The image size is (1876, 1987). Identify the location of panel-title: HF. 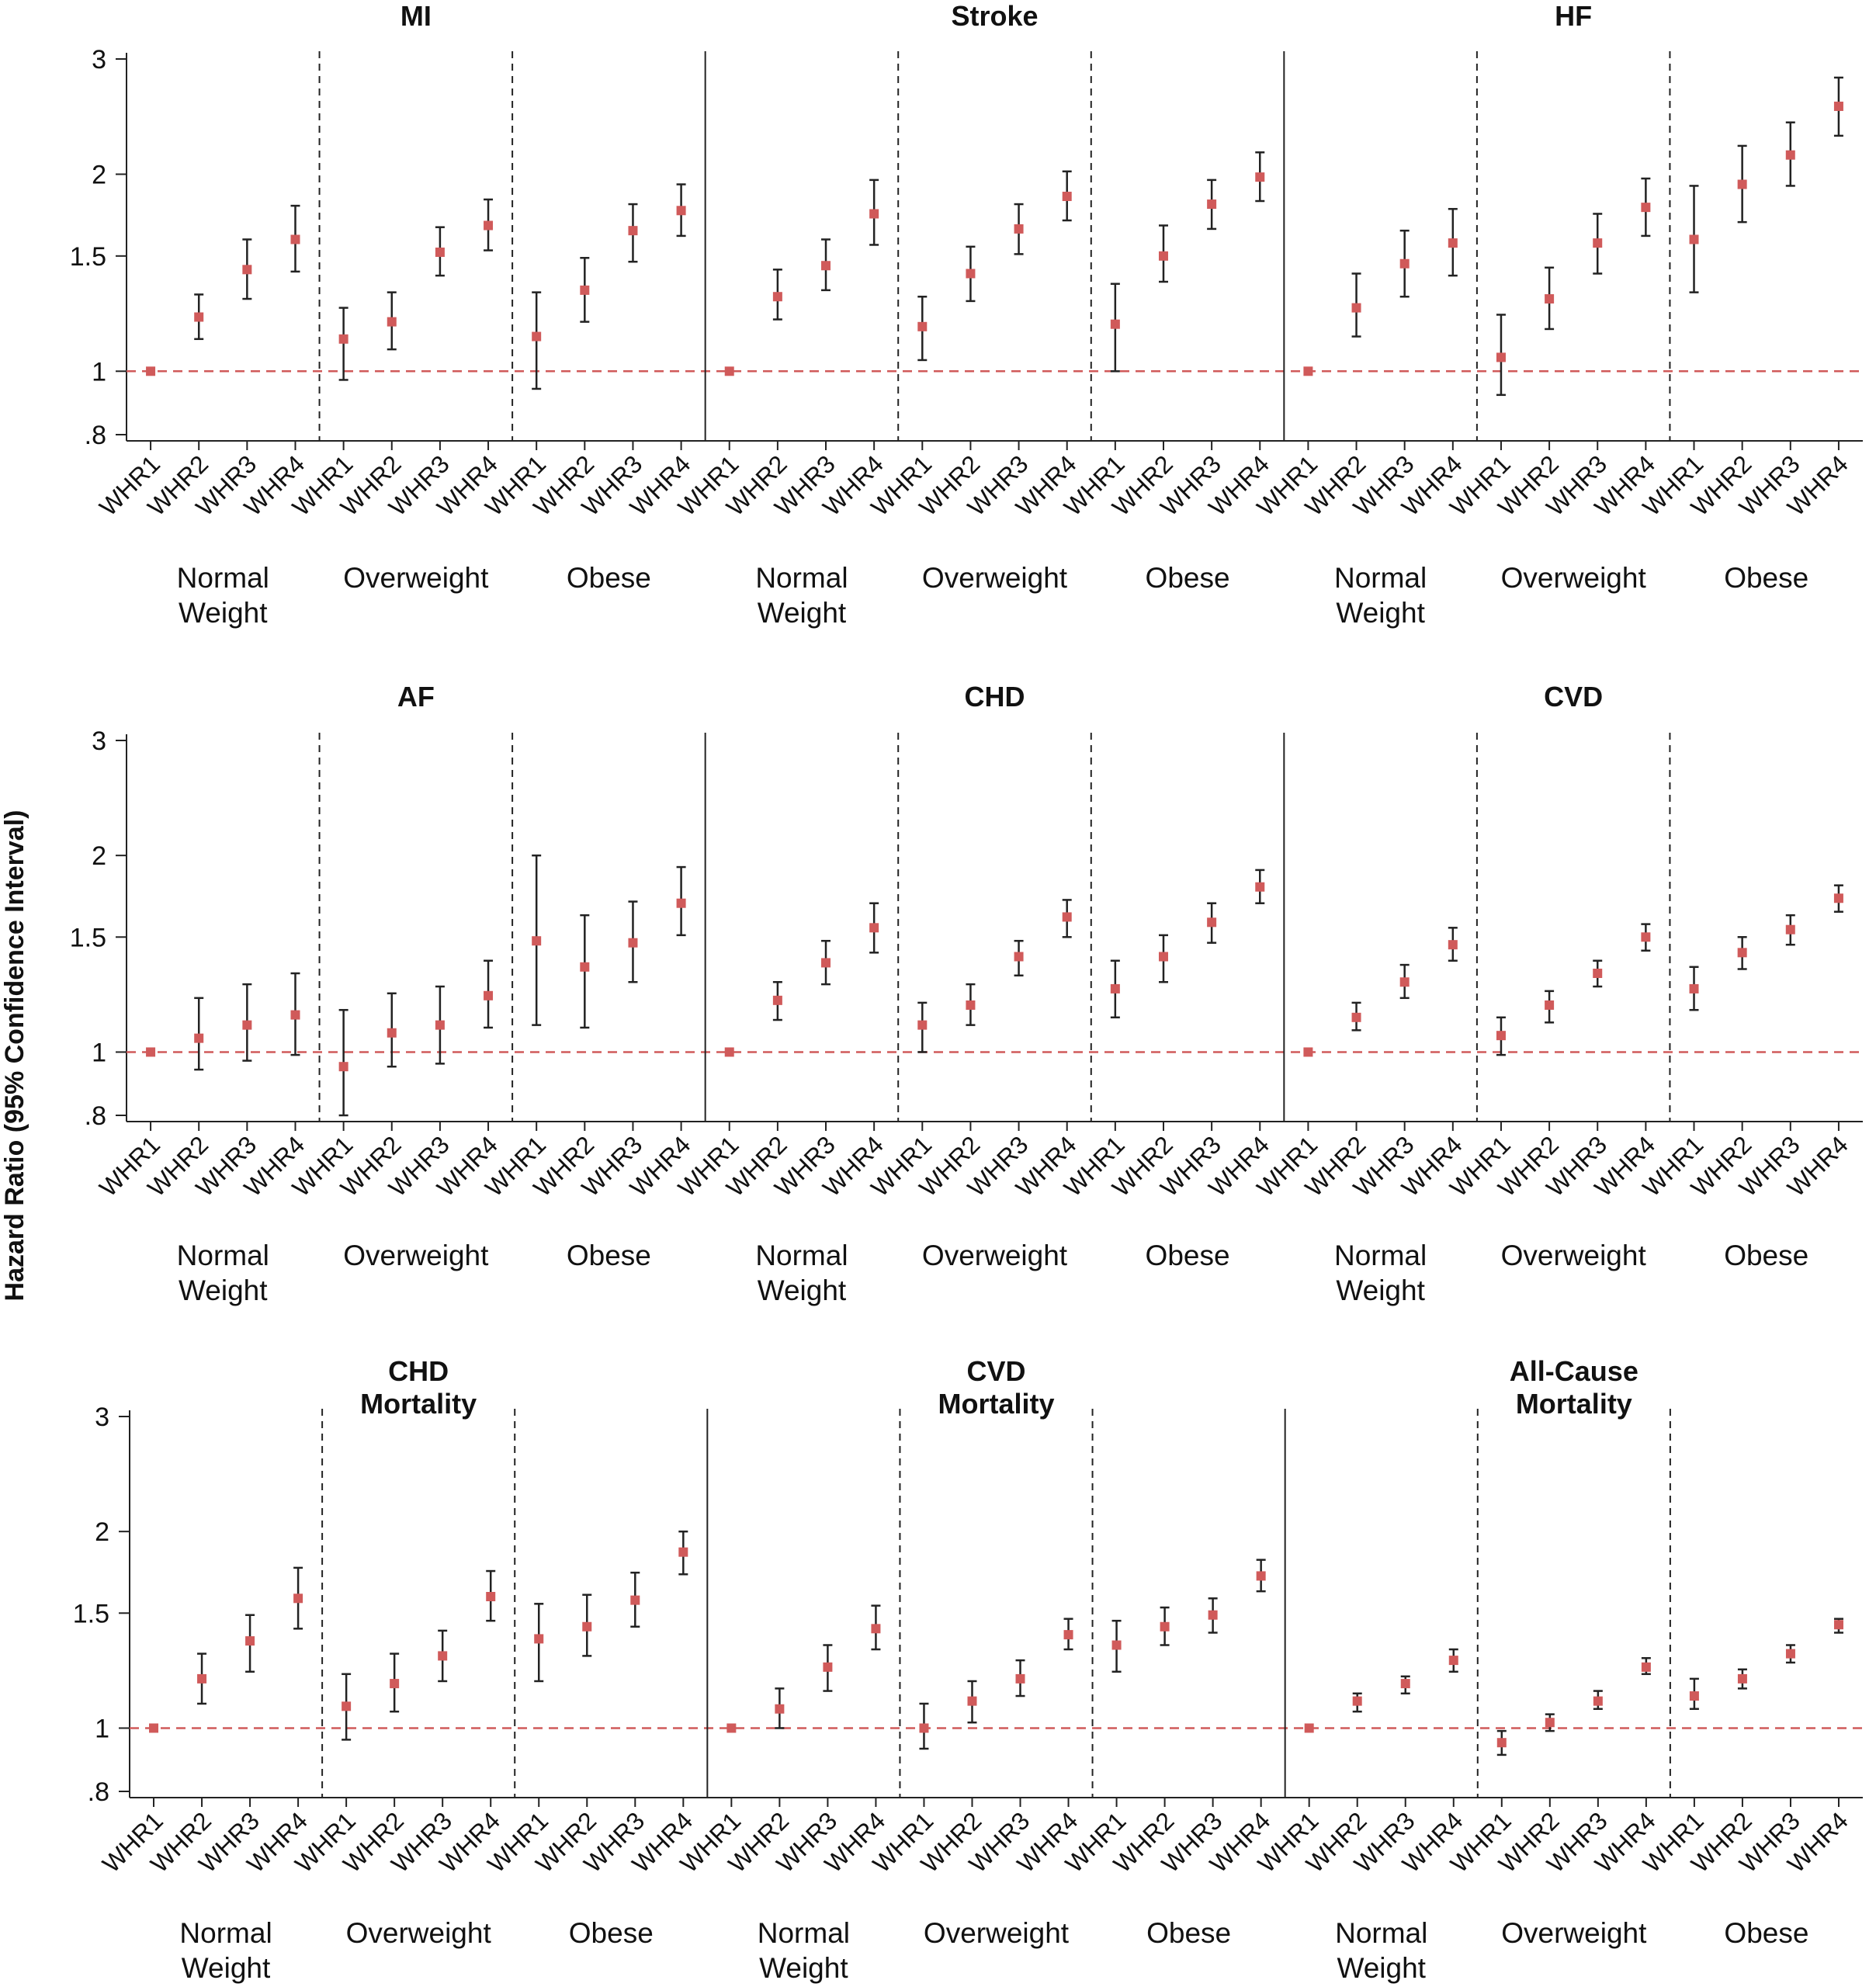
(1573, 16).